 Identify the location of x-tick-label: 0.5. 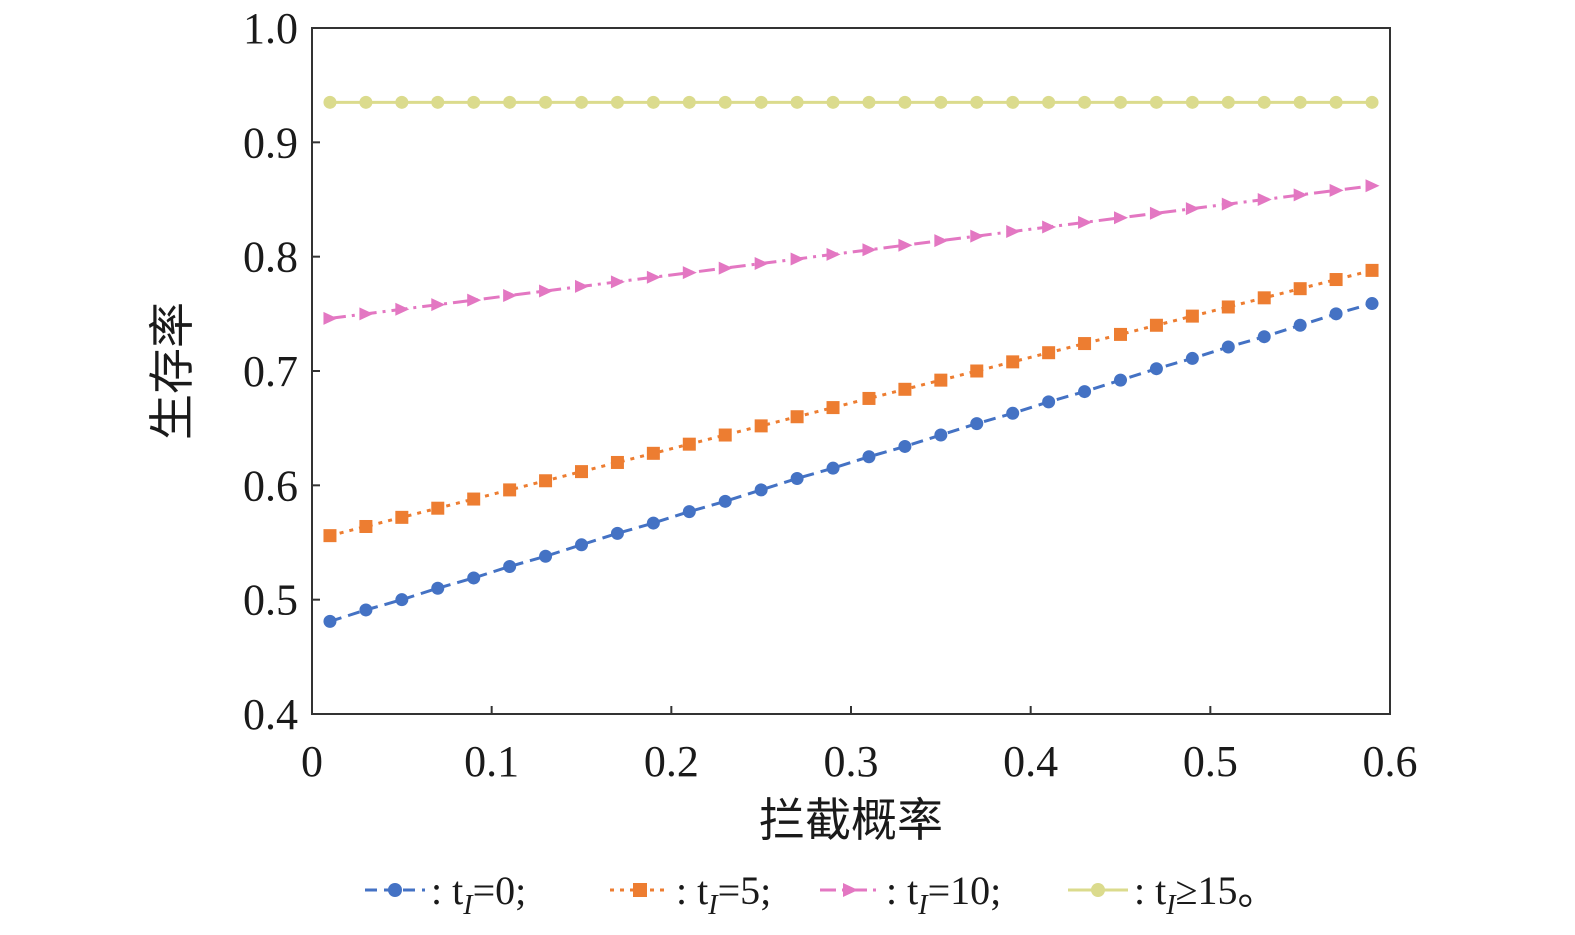
(1210, 761).